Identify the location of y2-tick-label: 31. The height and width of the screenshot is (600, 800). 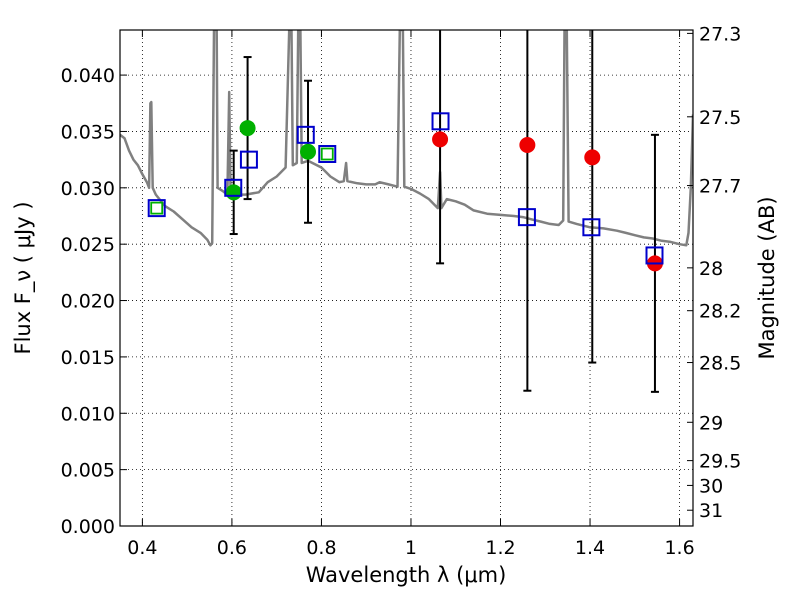
(711, 511).